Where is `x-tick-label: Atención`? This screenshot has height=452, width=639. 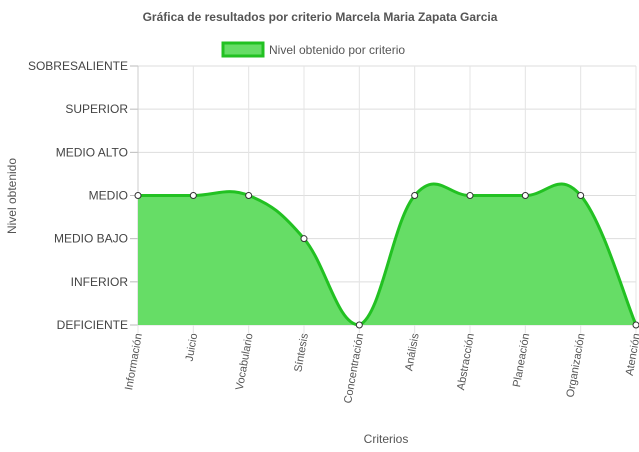 x-tick-label: Atención is located at coordinates (631, 354).